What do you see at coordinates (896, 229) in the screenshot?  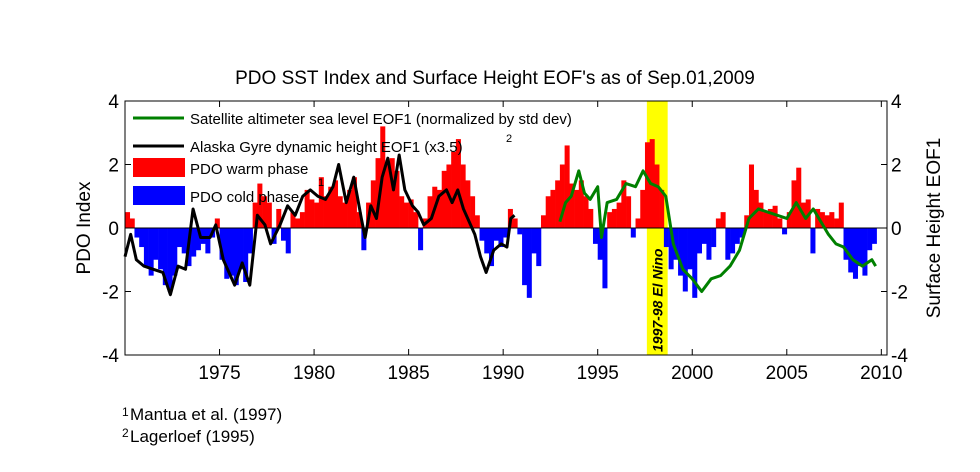 I see `y-tick-label-right: 0` at bounding box center [896, 229].